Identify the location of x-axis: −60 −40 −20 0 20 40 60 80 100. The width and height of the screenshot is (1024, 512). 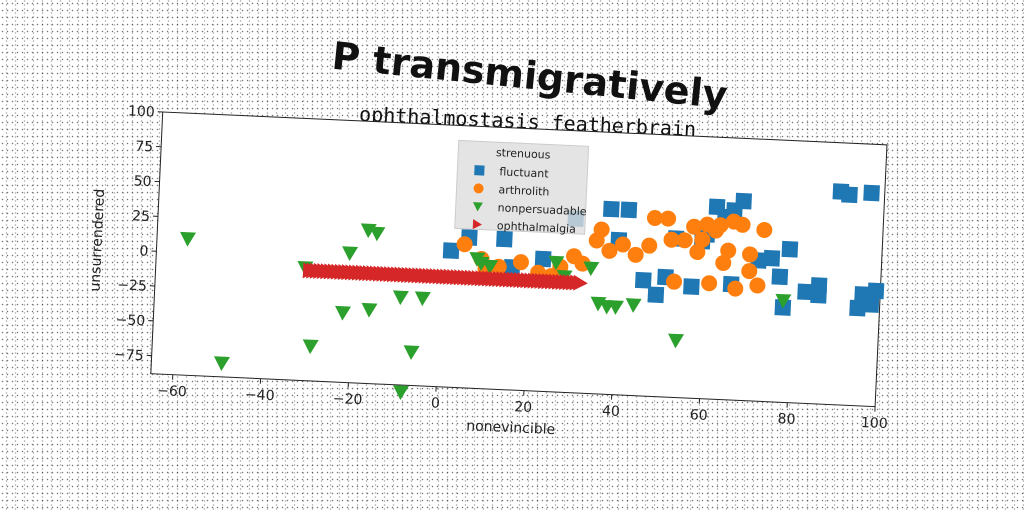
(522, 403).